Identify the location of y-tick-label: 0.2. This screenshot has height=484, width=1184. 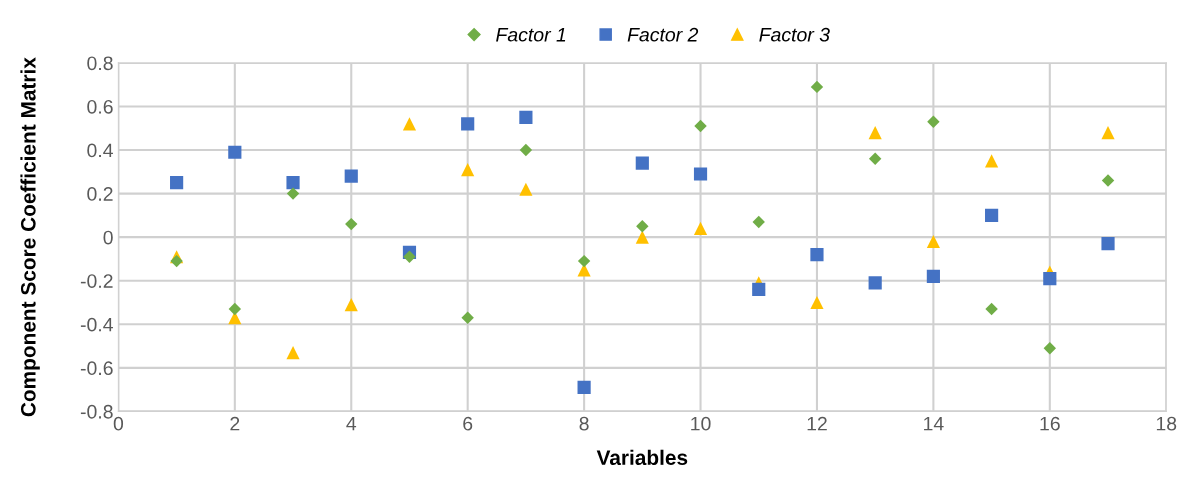
(100, 194).